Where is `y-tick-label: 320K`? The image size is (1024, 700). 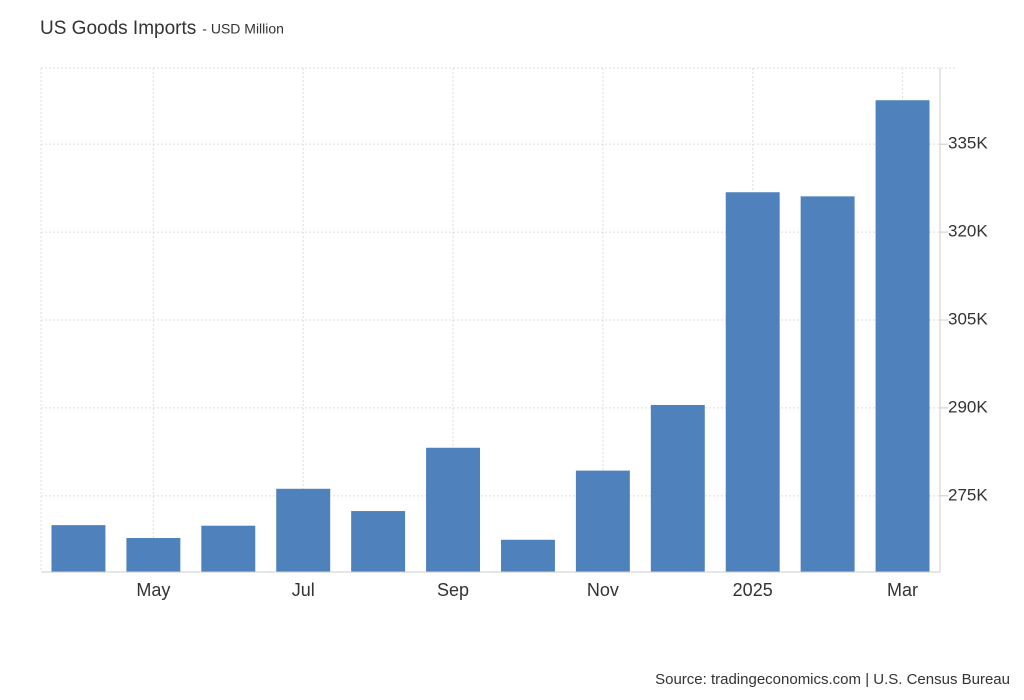 y-tick-label: 320K is located at coordinates (968, 231).